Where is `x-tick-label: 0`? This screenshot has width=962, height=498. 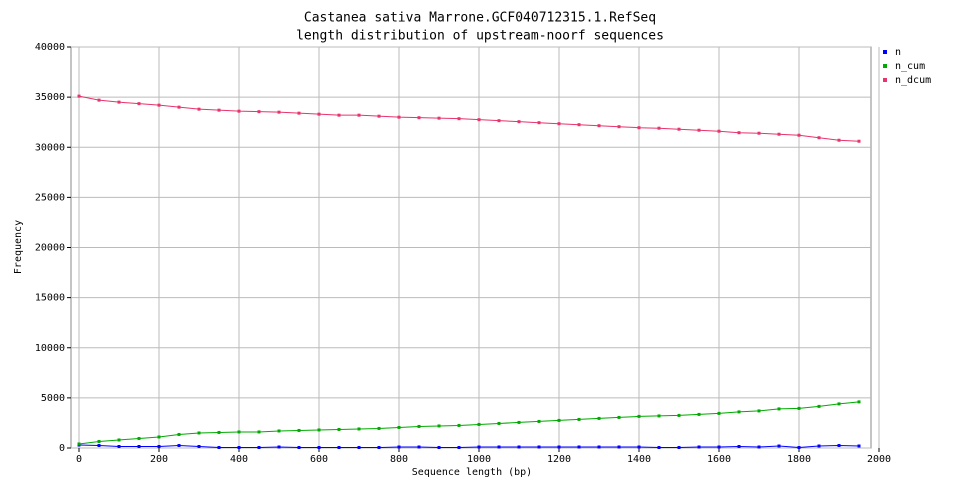 x-tick-label: 0 is located at coordinates (79, 459).